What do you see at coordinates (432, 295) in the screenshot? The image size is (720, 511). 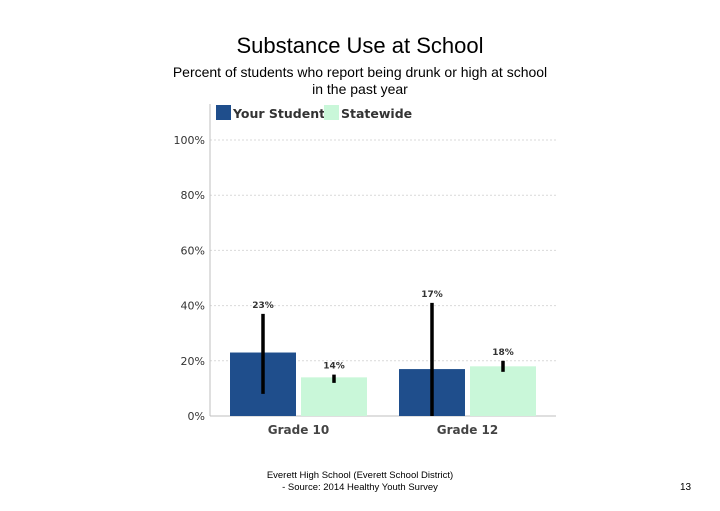 I see `data-label: 17%` at bounding box center [432, 295].